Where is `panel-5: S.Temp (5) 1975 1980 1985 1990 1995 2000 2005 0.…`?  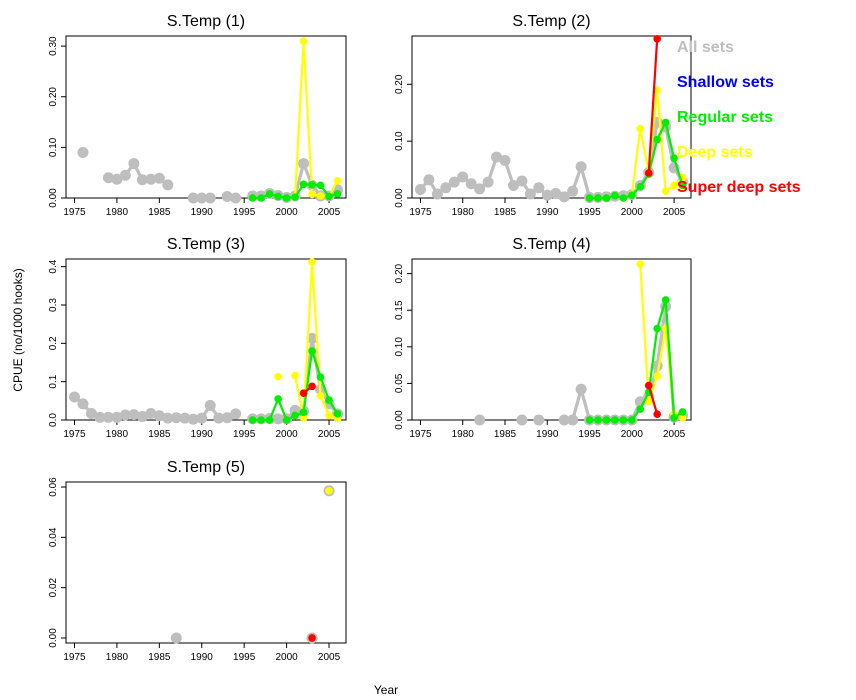
panel-5: S.Temp (5) 1975 1980 1985 1990 1995 2000 2005 0.… is located at coordinates (197, 561).